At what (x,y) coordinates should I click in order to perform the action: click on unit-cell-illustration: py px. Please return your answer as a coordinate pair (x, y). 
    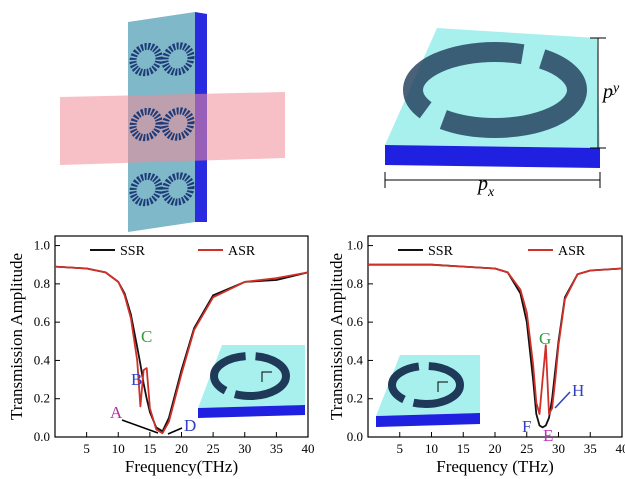
    Looking at the image, I should click on (502, 114).